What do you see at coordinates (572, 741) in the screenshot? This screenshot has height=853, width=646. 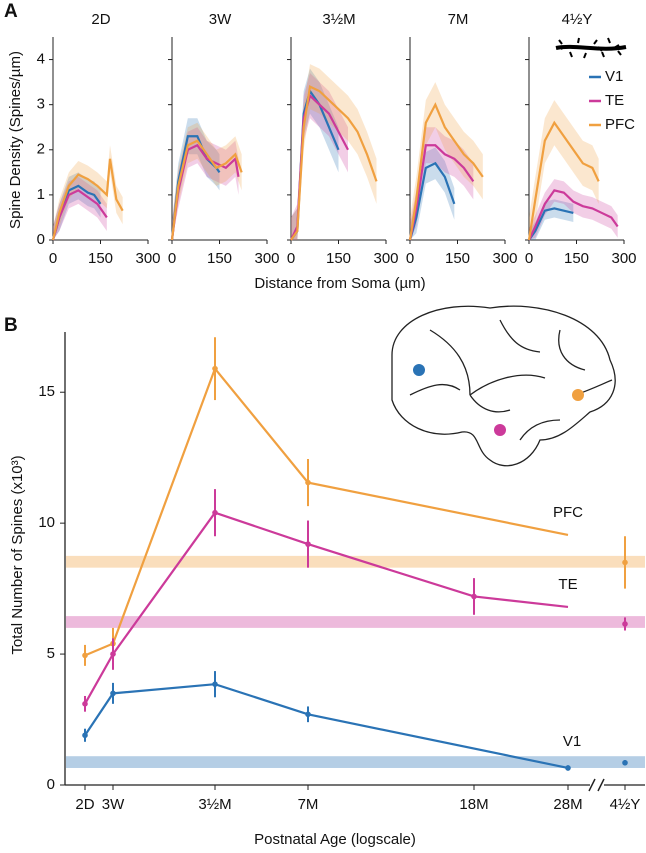 I see `series-label: V1` at bounding box center [572, 741].